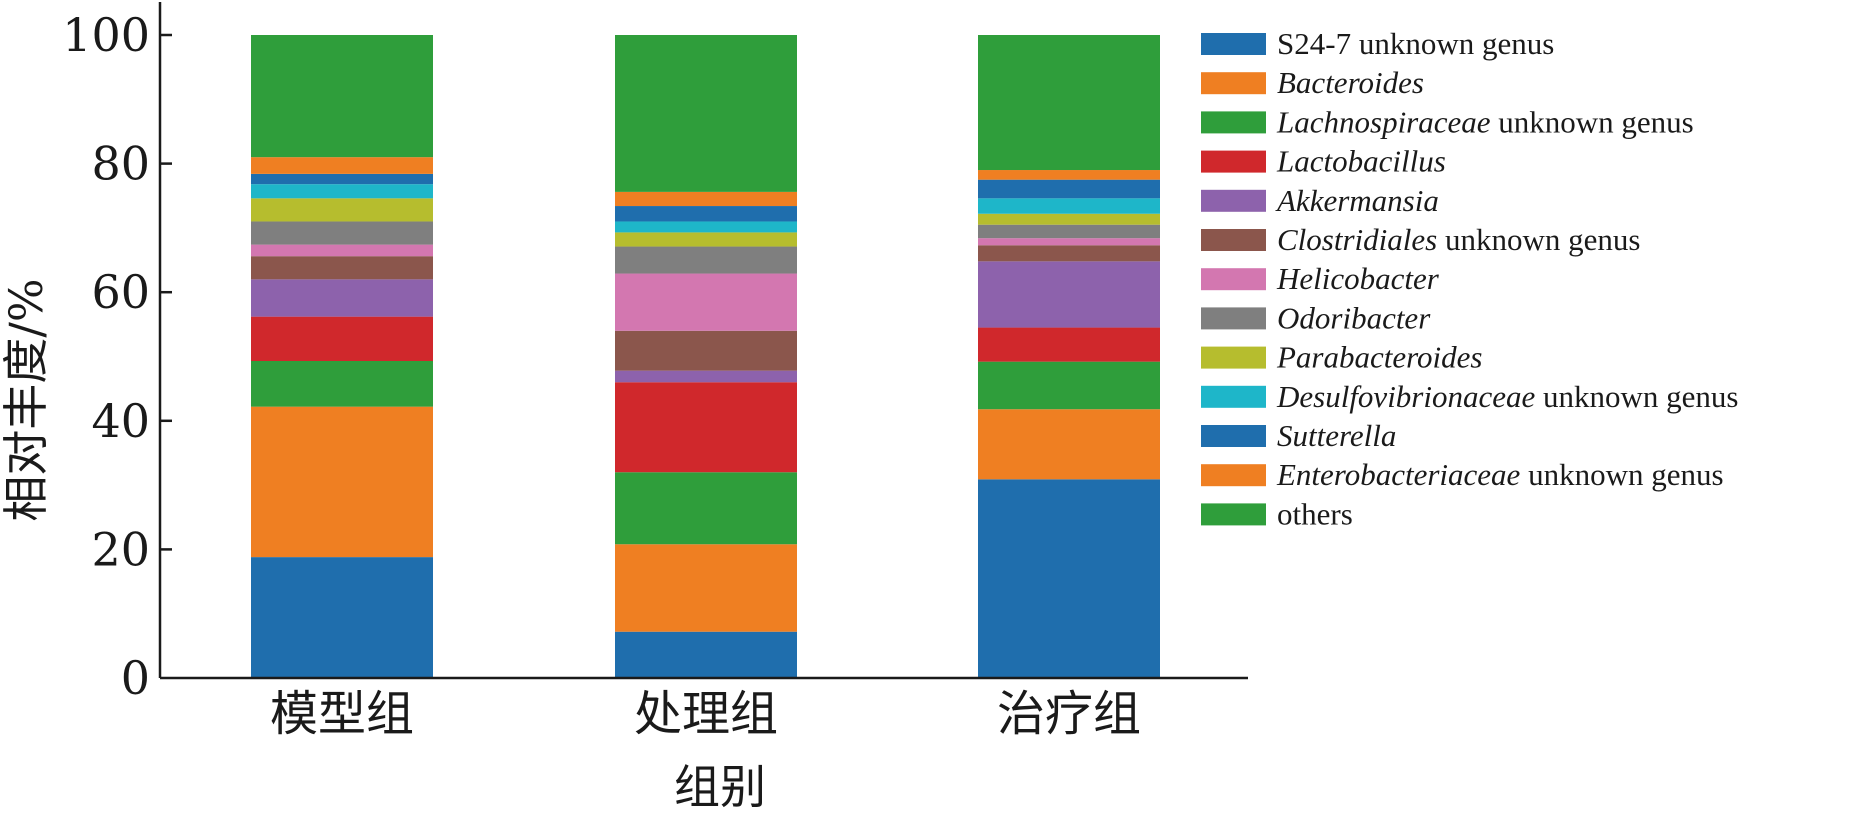  What do you see at coordinates (1458, 239) in the screenshot?
I see `legend-entry-label: Clostridiales unknown genus` at bounding box center [1458, 239].